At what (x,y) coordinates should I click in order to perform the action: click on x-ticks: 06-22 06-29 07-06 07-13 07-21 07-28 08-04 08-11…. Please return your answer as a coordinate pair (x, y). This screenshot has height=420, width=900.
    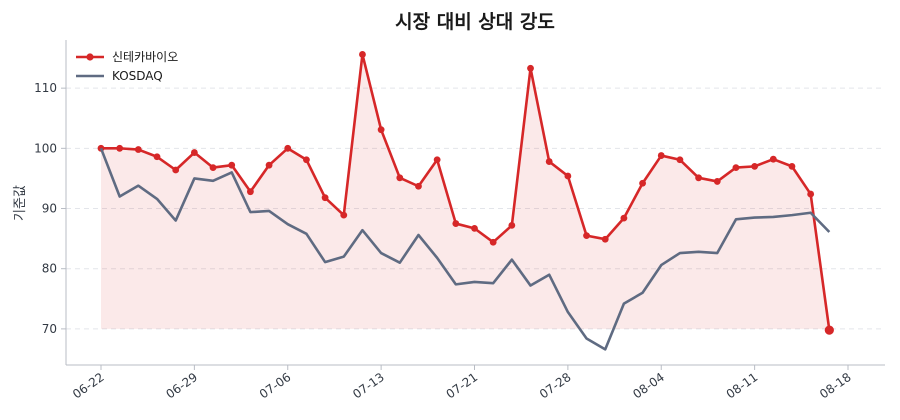
    Looking at the image, I should click on (462, 383).